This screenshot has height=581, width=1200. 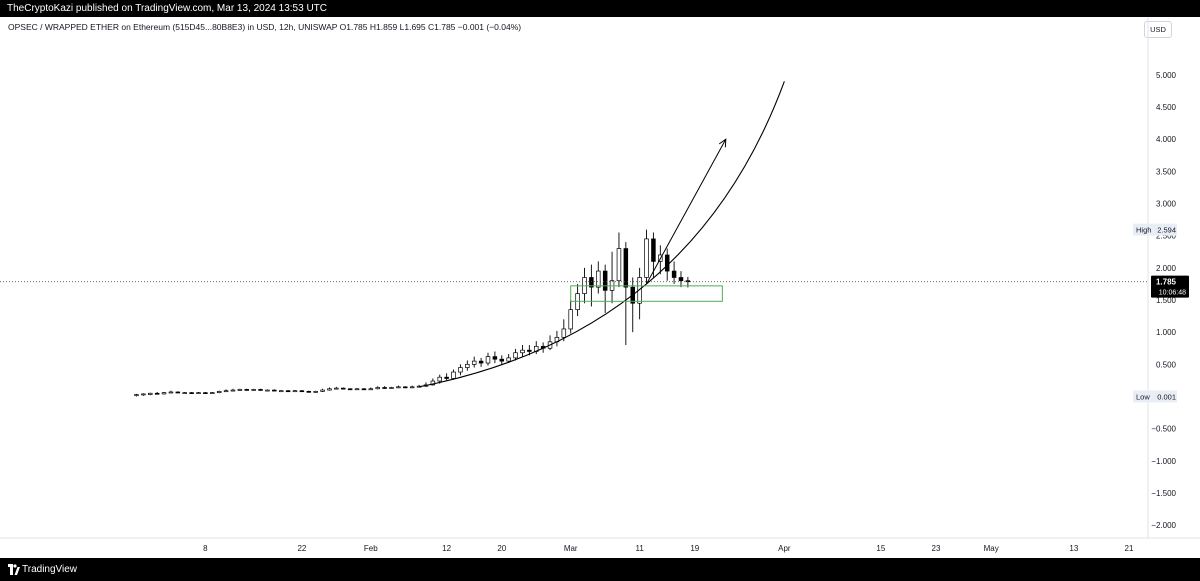 I want to click on low-label-title: Low, so click(x=1143, y=396).